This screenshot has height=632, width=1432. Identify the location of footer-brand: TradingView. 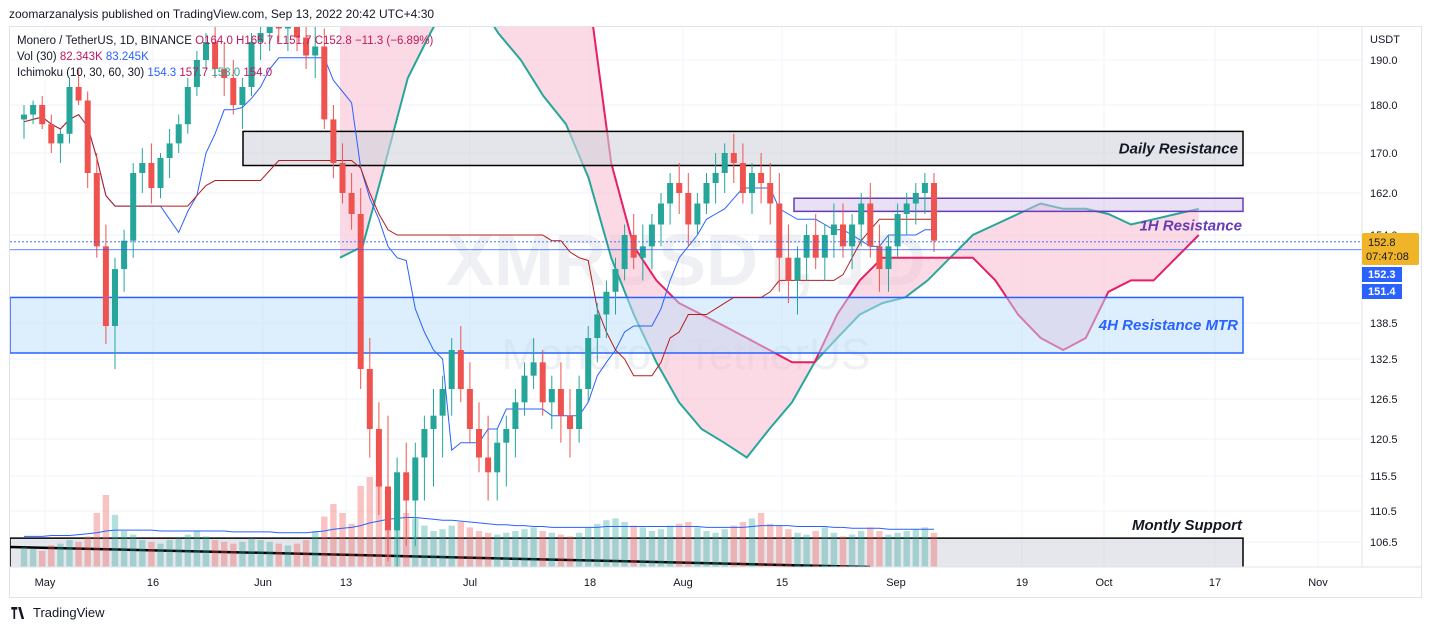
(57, 612).